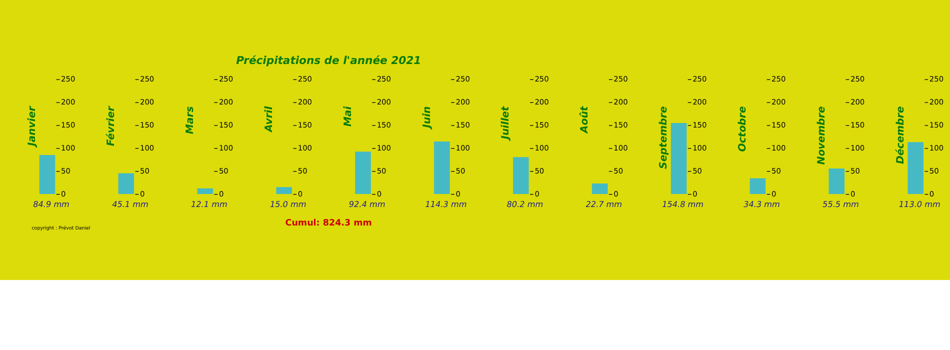  Describe the element at coordinates (900, 135) in the screenshot. I see `x-tick-label: Décembre` at that location.